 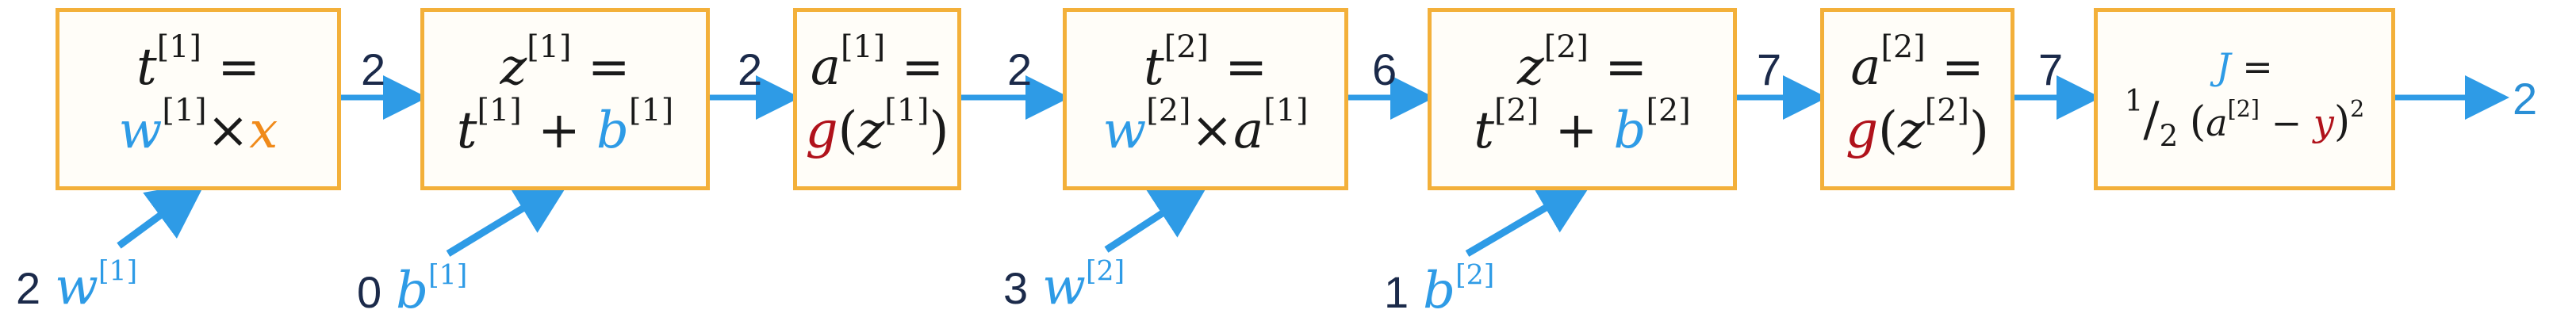 What do you see at coordinates (1205, 126) in the screenshot?
I see `node-t2-rhs: w[2]×a[1]` at bounding box center [1205, 126].